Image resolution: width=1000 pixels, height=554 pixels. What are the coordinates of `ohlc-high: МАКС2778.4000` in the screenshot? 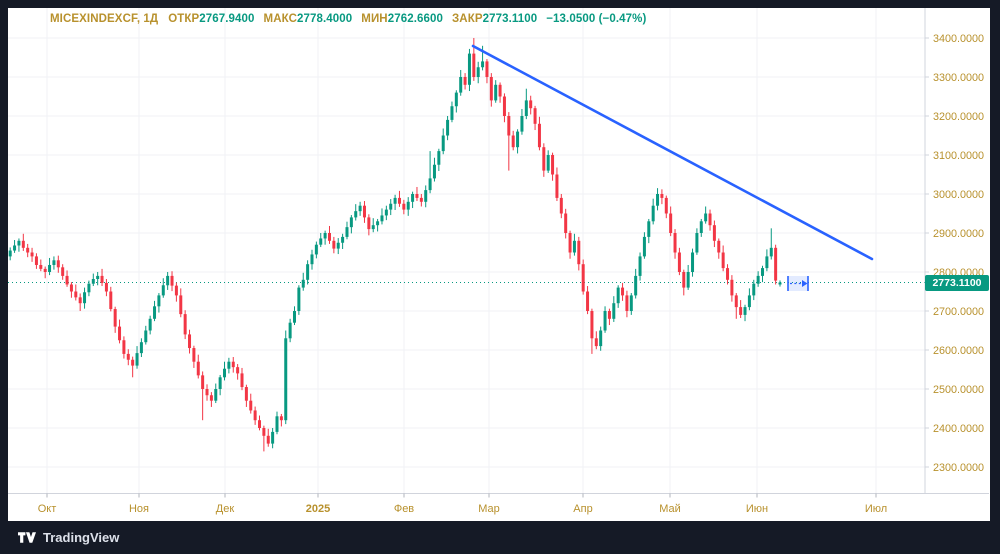 It's located at (308, 19).